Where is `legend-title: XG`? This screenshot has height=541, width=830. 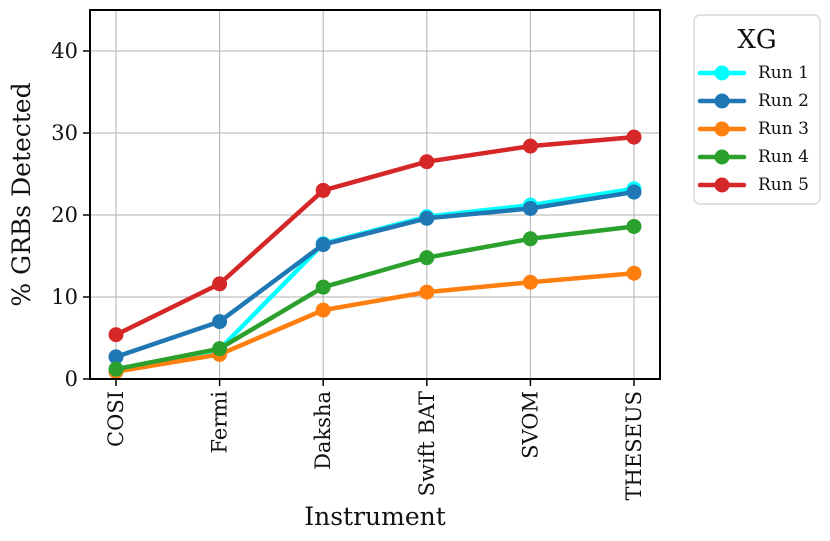
legend-title: XG is located at coordinates (756, 40).